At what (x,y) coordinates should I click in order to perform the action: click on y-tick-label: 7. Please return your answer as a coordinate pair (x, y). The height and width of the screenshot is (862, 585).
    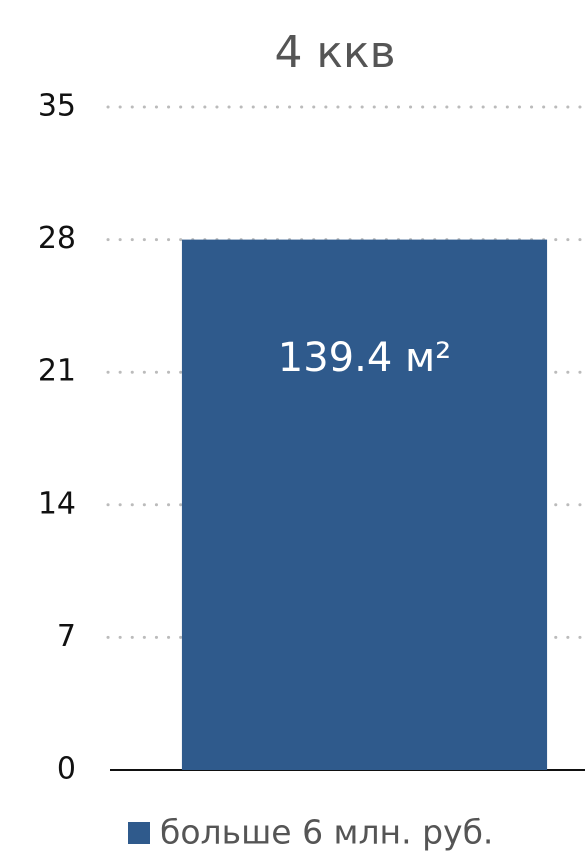
    Looking at the image, I should click on (66, 636).